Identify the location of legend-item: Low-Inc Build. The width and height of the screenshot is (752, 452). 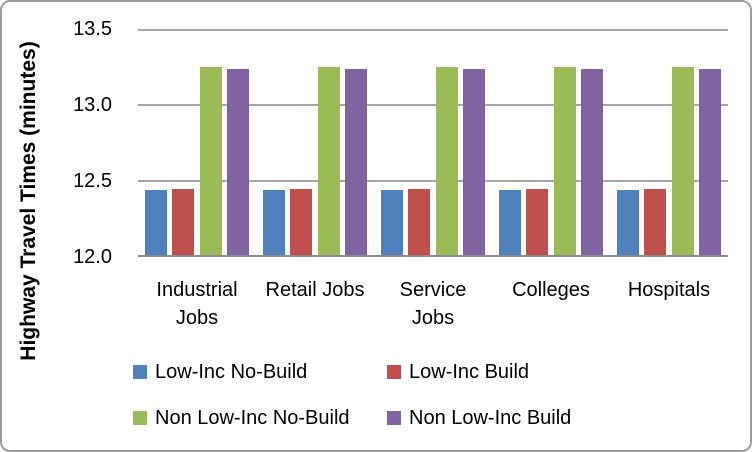
(479, 372).